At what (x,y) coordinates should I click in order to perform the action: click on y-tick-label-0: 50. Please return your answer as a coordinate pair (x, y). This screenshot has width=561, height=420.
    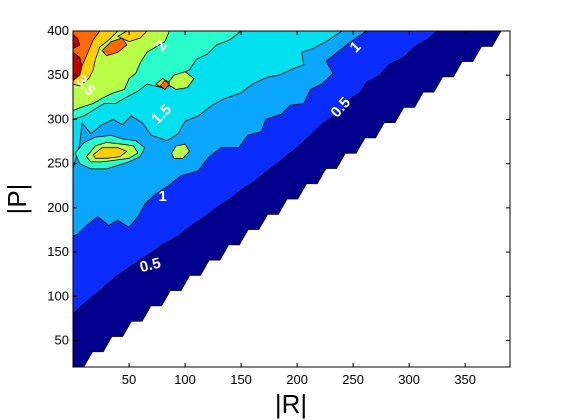
    Looking at the image, I should click on (62, 339).